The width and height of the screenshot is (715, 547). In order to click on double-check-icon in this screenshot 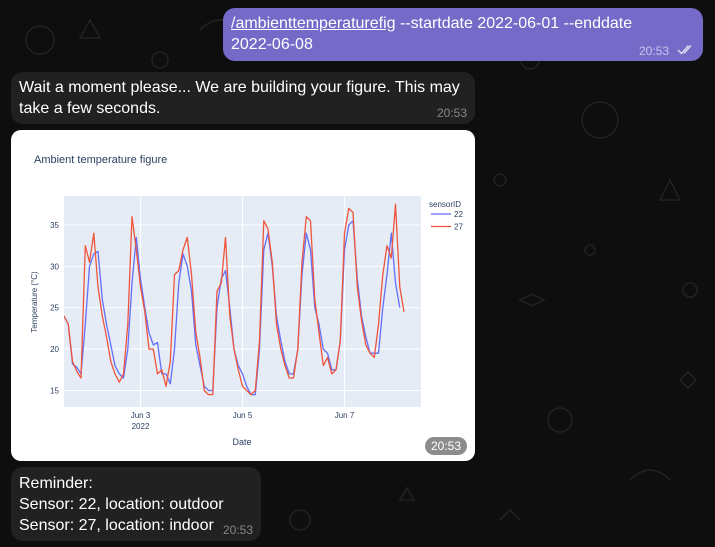, I will do `click(684, 50)`.